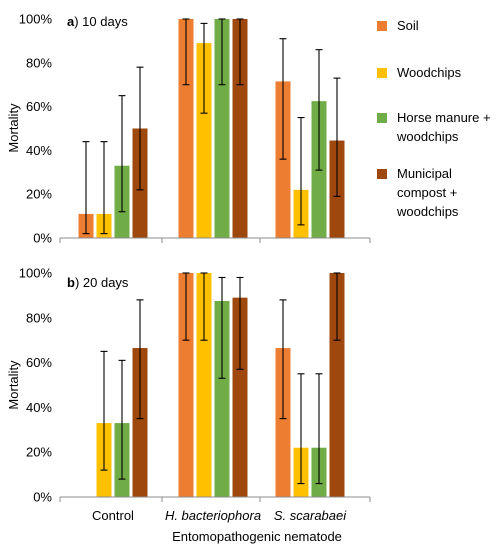  What do you see at coordinates (213, 515) in the screenshot?
I see `x-tick-label: H. bacteriophora` at bounding box center [213, 515].